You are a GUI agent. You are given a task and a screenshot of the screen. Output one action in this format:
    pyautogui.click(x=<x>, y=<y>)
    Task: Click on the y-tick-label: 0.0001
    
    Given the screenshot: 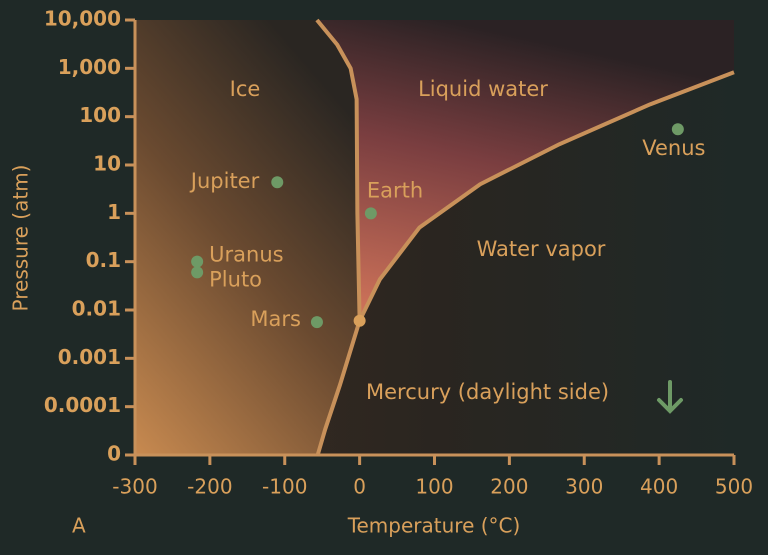 What is the action you would take?
    pyautogui.click(x=82, y=405)
    